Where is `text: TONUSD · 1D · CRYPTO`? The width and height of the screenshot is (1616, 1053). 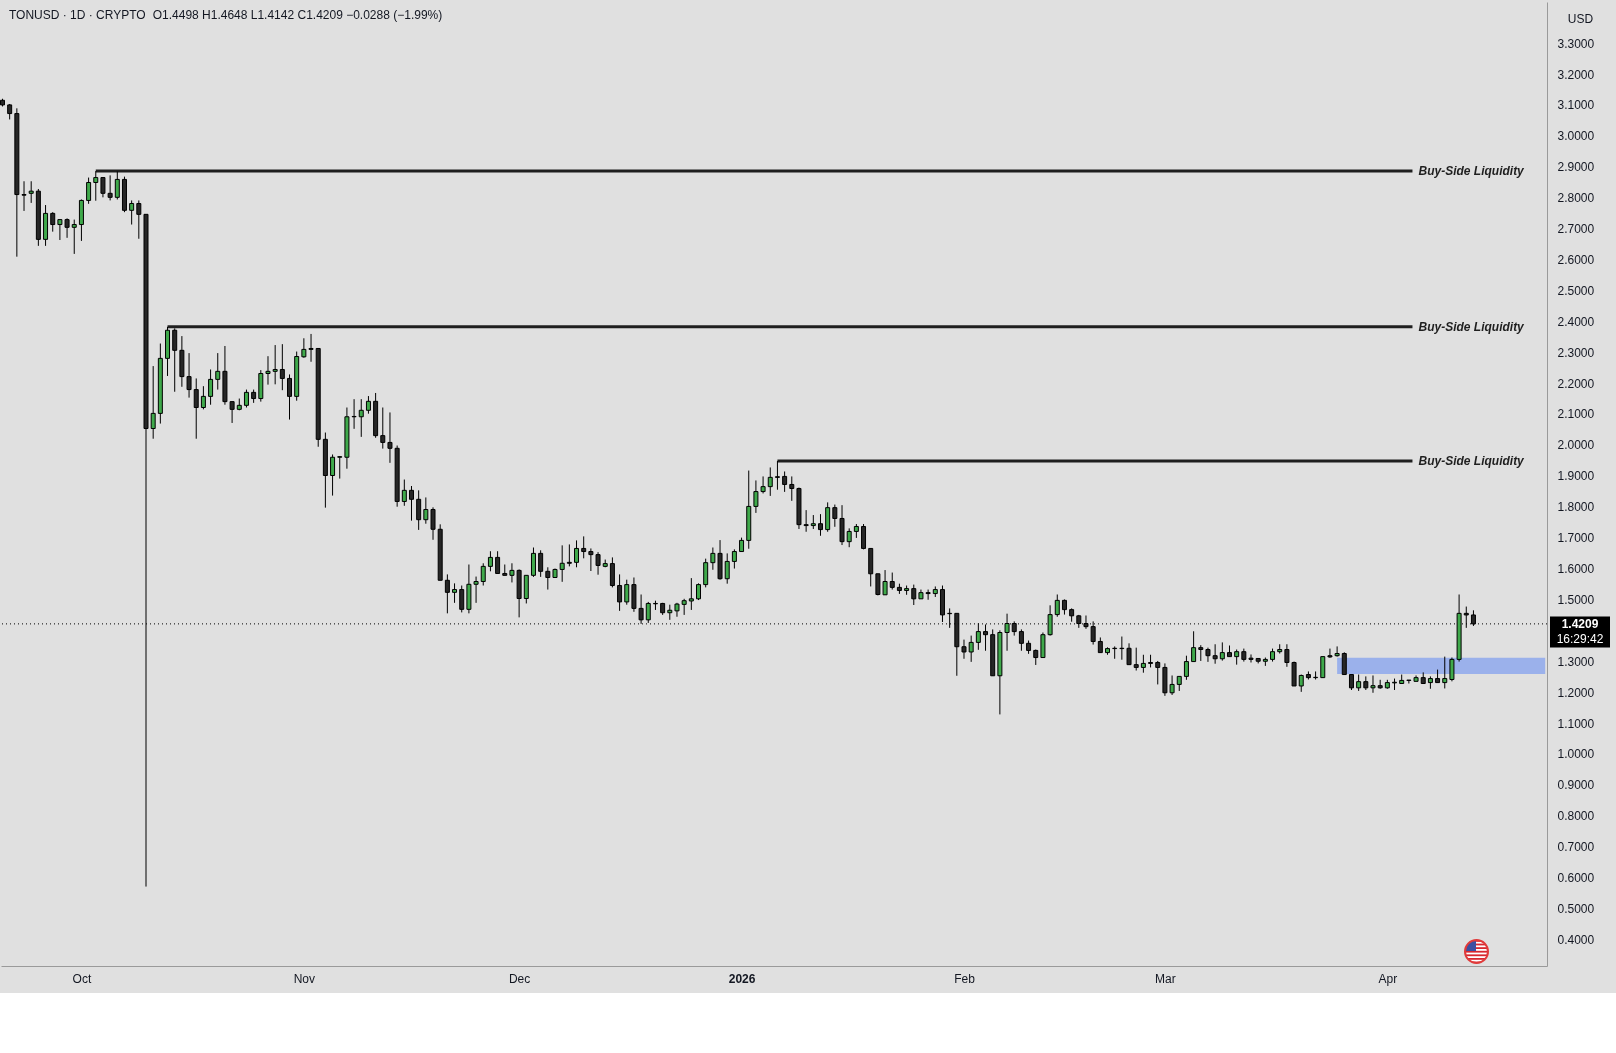
text: TONUSD · 1D · CRYPTO is located at coordinates (77, 15).